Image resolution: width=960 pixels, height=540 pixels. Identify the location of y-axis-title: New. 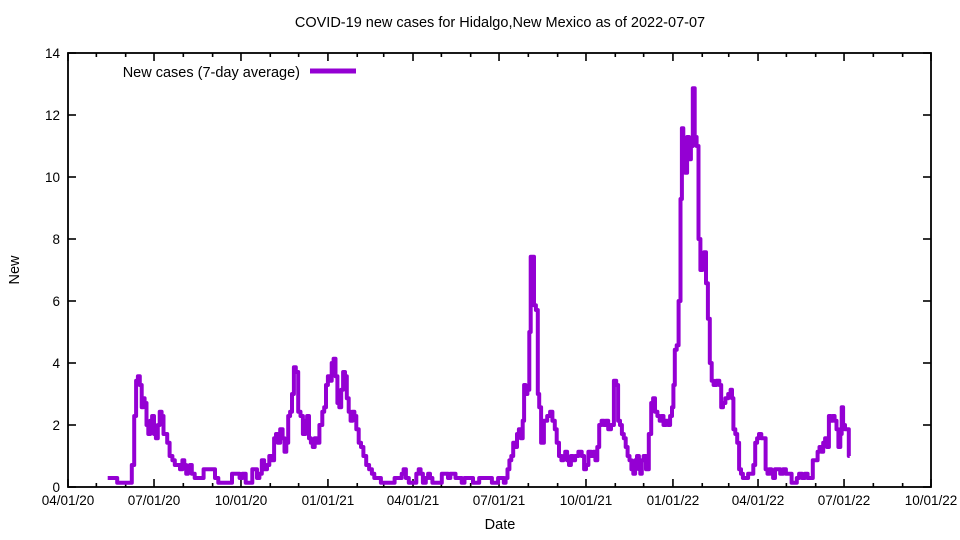
(15, 270).